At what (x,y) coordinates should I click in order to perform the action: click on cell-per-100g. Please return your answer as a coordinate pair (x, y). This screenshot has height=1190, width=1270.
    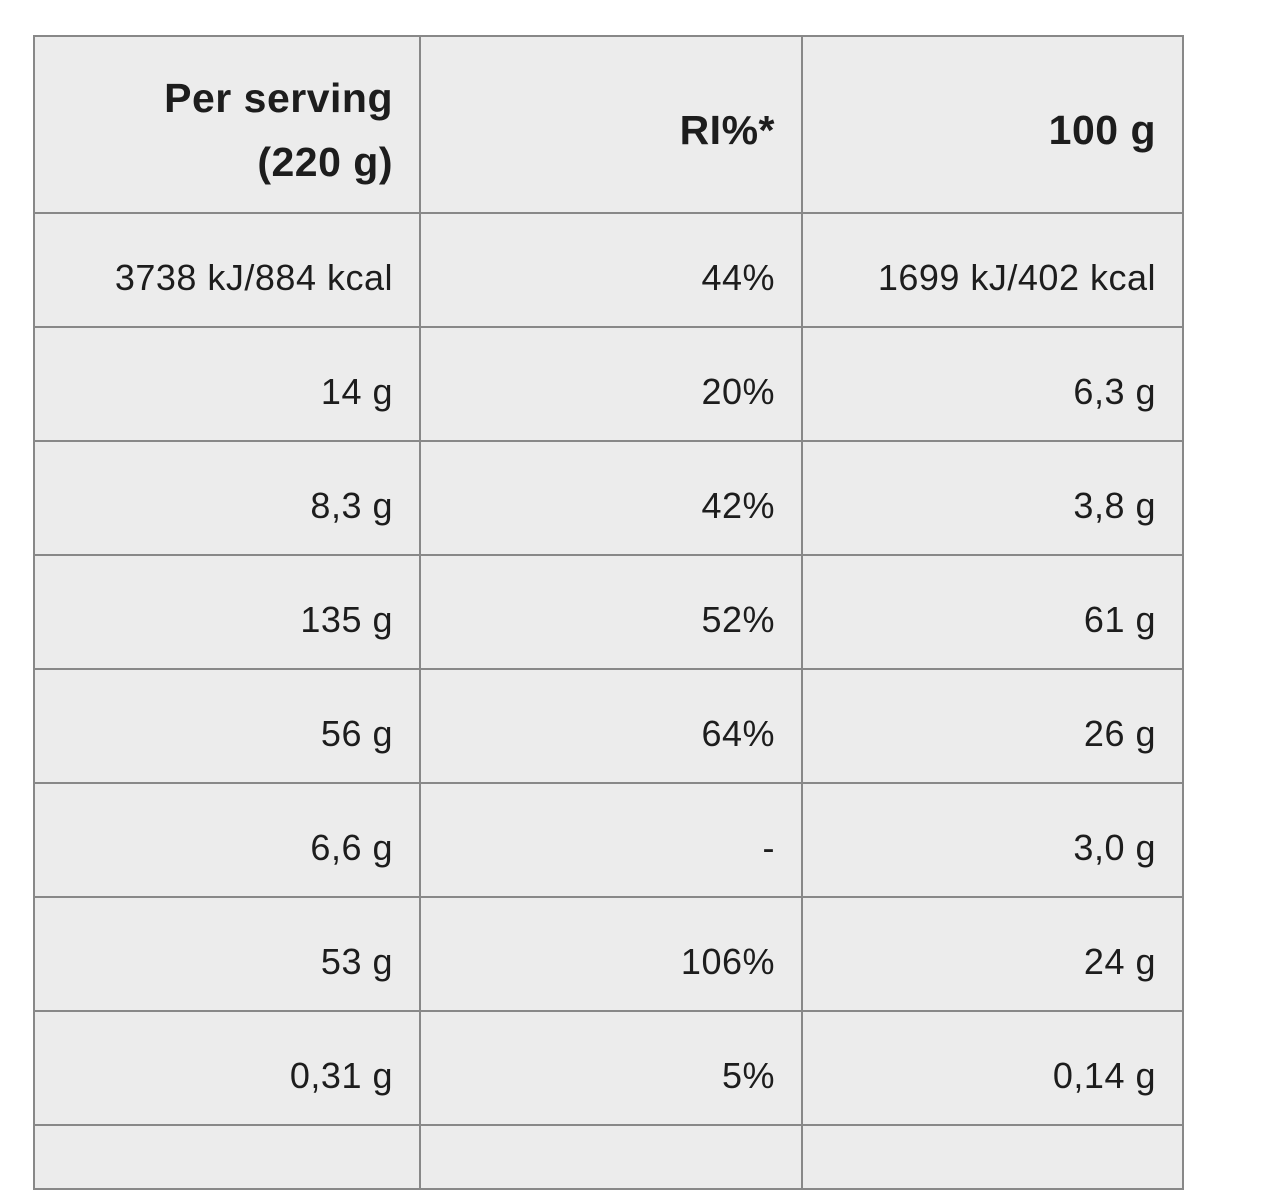
    Looking at the image, I should click on (992, 1157).